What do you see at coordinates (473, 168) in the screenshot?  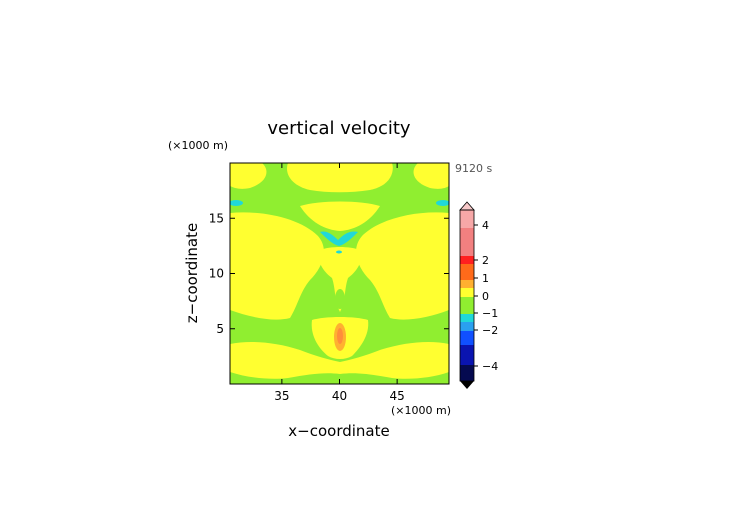 I see `time-label: 9120 s` at bounding box center [473, 168].